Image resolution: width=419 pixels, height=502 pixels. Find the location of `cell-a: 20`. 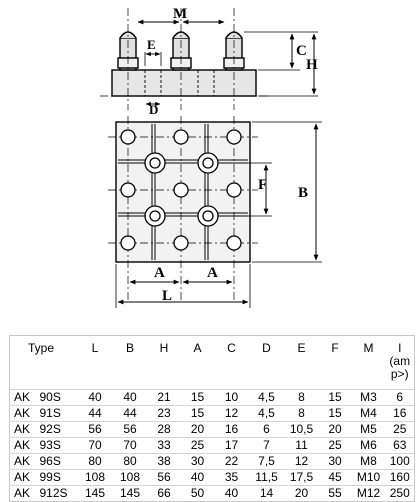

cell-a: 20 is located at coordinates (197, 429).